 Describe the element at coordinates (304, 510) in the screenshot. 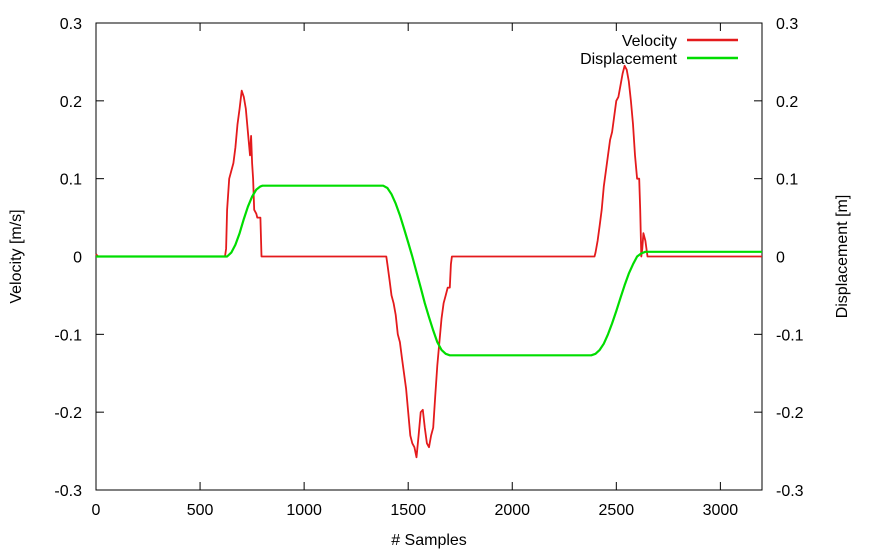

I see `x-tick-label: 1000` at that location.